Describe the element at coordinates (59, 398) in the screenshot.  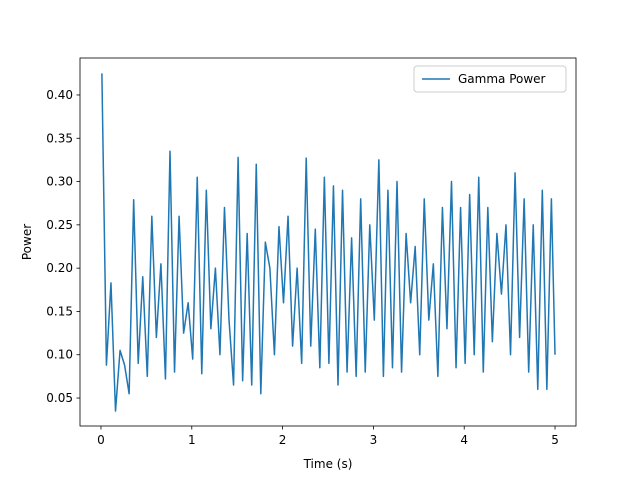
I see `y-tick-label: 0.05` at that location.